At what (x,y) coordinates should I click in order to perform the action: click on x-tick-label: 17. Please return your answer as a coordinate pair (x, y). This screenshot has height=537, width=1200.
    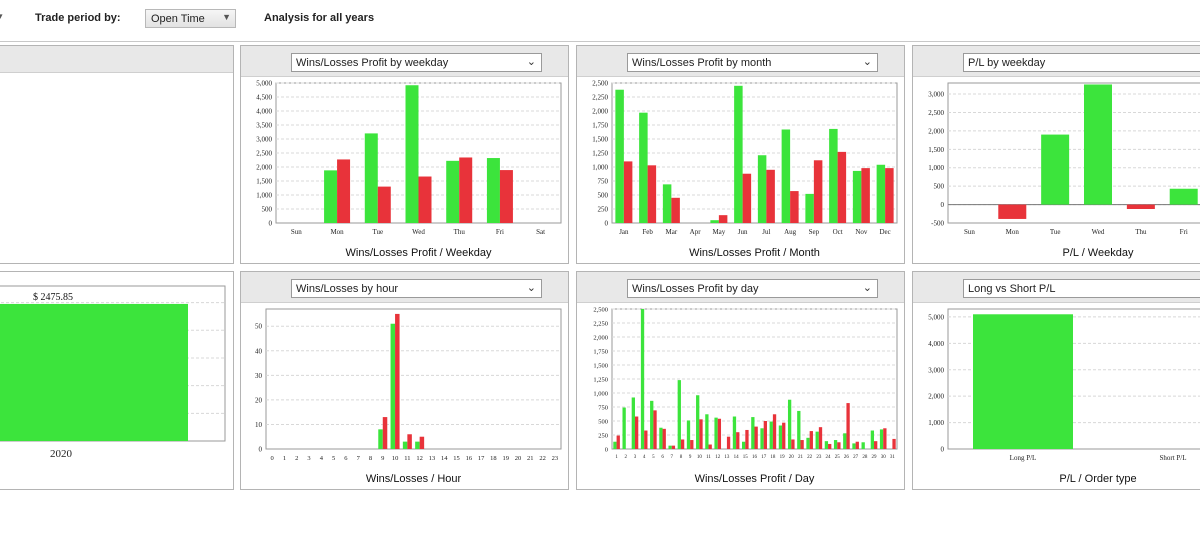
    Looking at the image, I should click on (764, 457).